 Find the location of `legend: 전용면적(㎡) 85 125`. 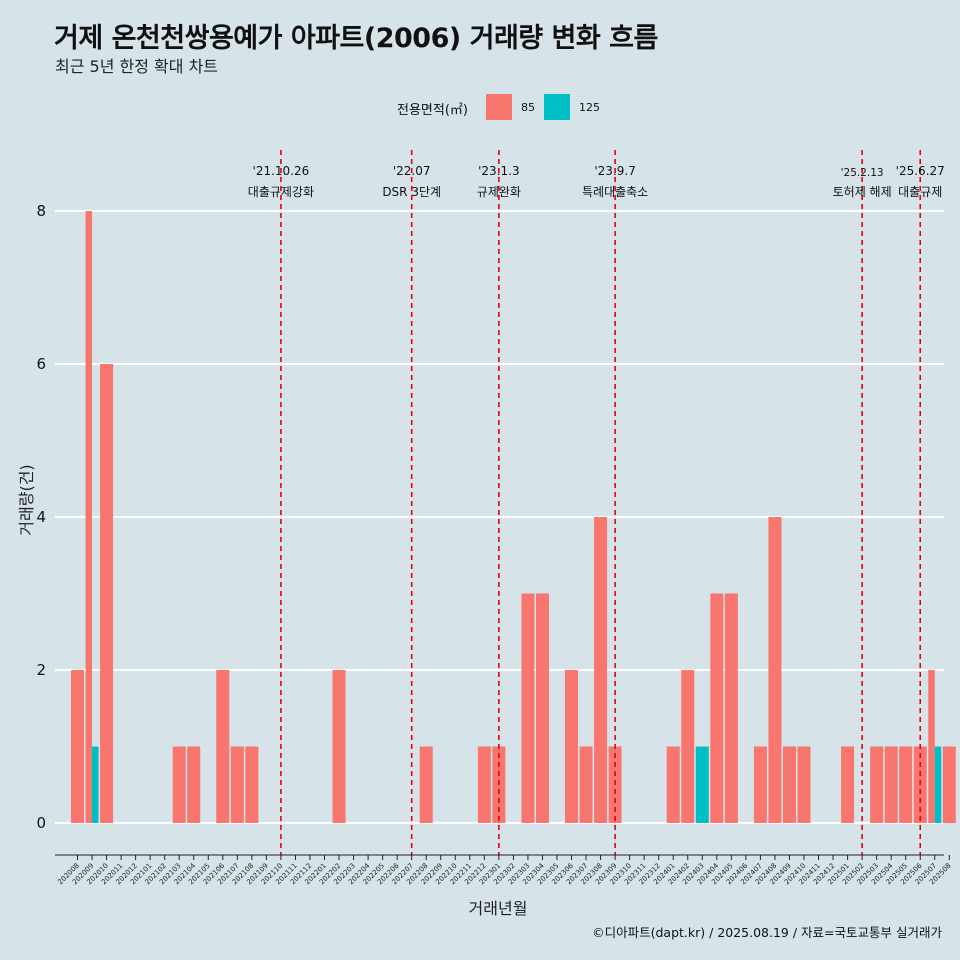

legend: 전용면적(㎡) 85 125 is located at coordinates (480, 108).